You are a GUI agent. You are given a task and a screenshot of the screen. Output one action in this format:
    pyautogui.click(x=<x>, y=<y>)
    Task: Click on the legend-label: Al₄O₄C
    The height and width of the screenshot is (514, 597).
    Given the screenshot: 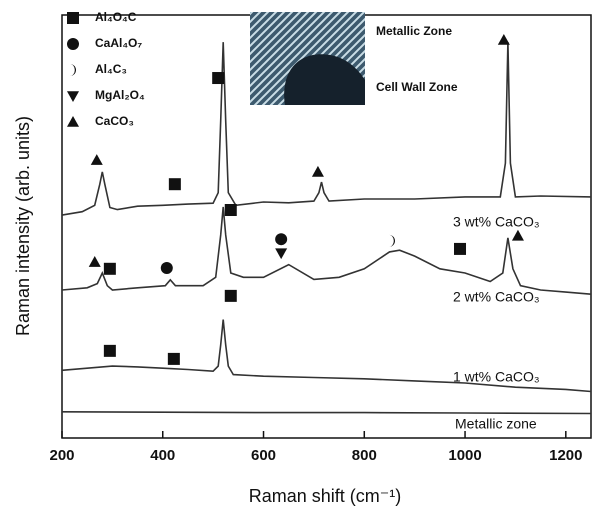 What is the action you would take?
    pyautogui.click(x=116, y=17)
    